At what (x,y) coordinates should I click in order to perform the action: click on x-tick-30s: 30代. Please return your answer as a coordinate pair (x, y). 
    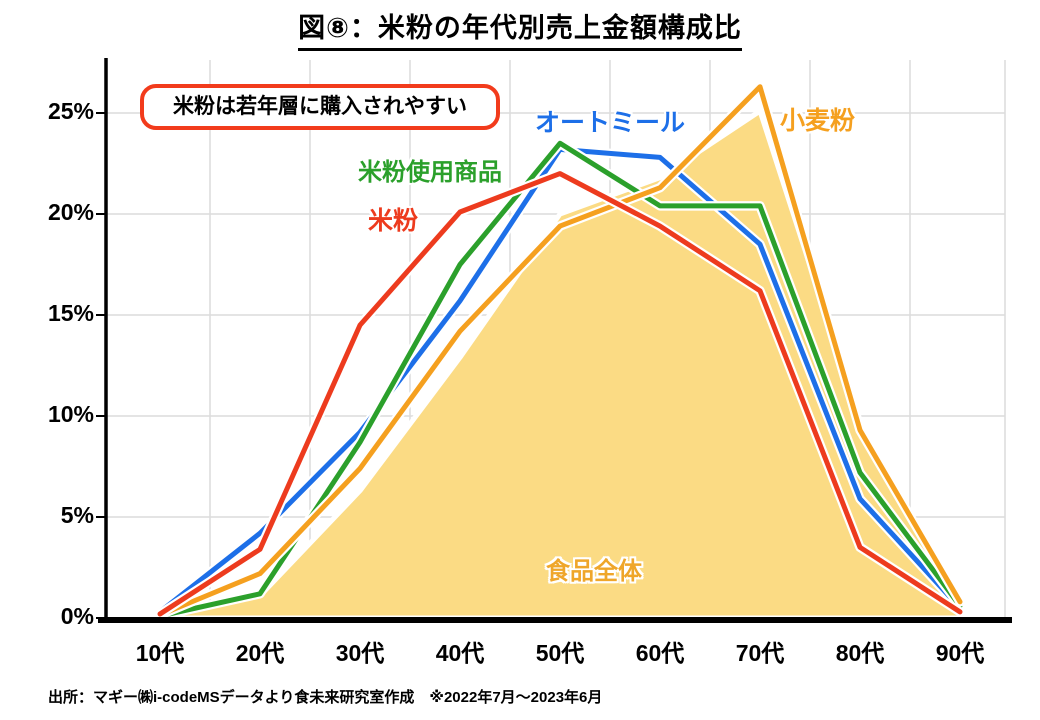
    Looking at the image, I should click on (360, 653).